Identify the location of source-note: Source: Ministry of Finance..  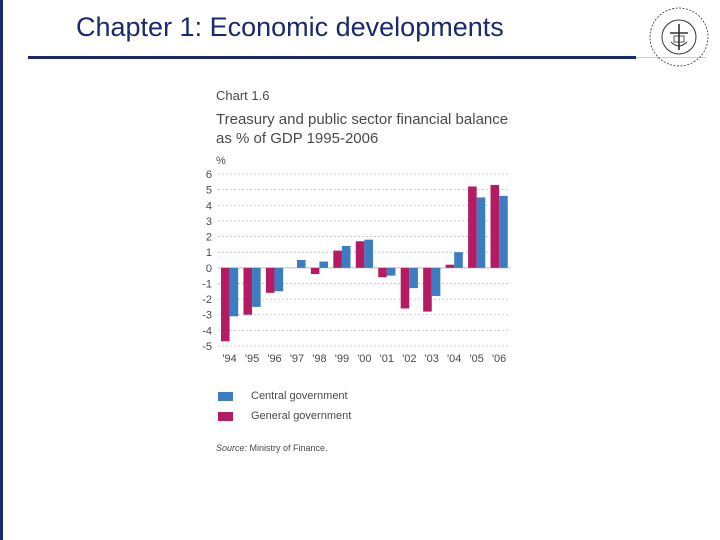
(272, 448).